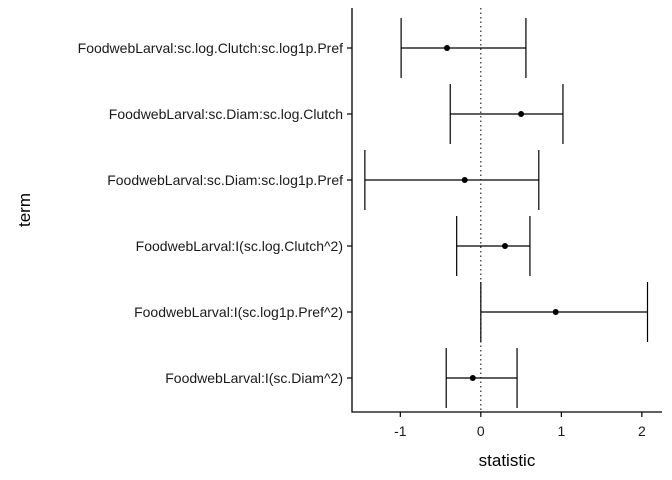 This screenshot has width=672, height=480. What do you see at coordinates (254, 378) in the screenshot?
I see `y-tick-label: FoodwebLarval:I(sc.Diam^2)` at bounding box center [254, 378].